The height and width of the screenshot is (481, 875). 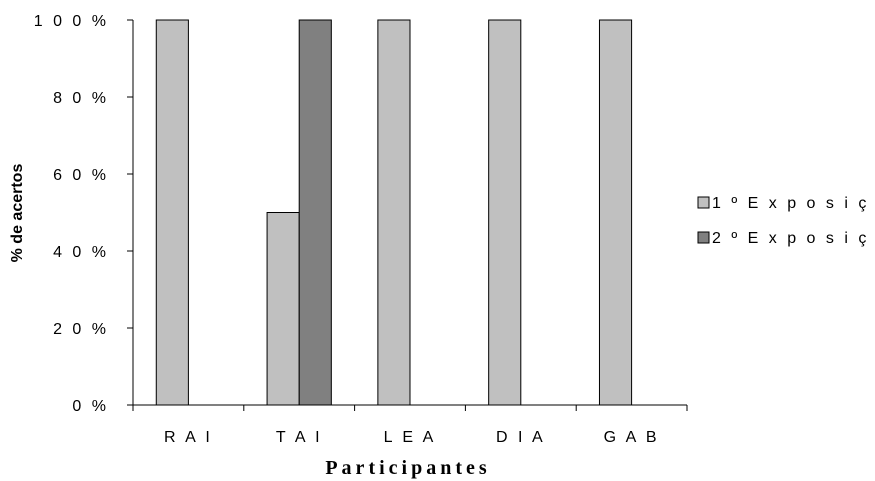 What do you see at coordinates (81, 252) in the screenshot?
I see `y-tick-label: 4 0 %` at bounding box center [81, 252].